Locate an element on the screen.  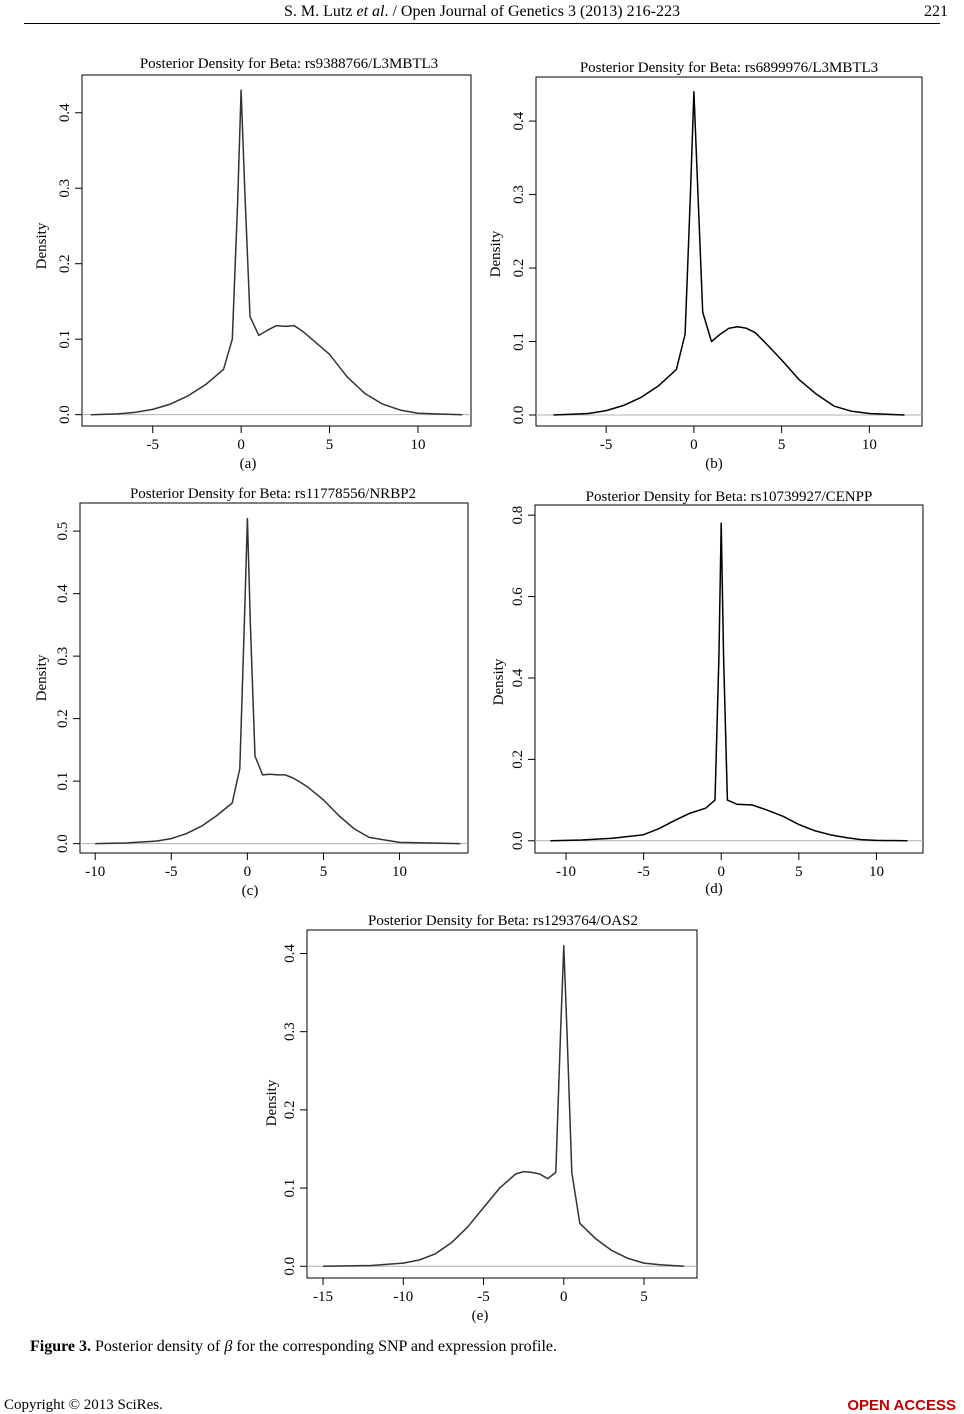
y-tick-label: 0.8 is located at coordinates (518, 515).